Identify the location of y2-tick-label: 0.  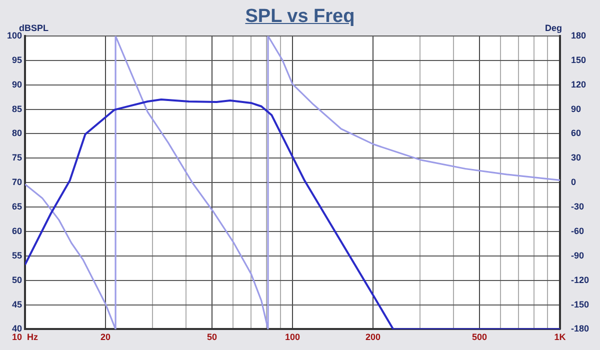
(573, 182).